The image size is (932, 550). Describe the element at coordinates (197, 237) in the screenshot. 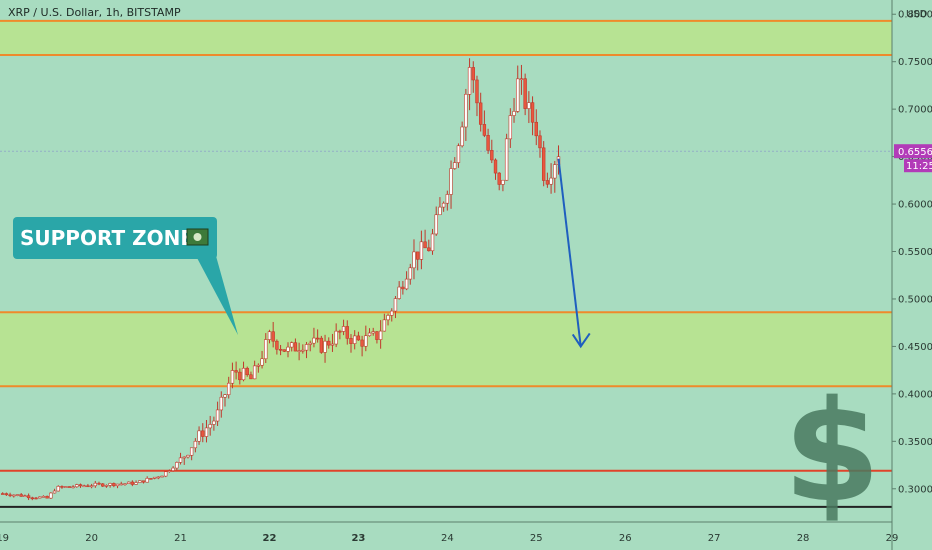

I see `banknote-center` at that location.